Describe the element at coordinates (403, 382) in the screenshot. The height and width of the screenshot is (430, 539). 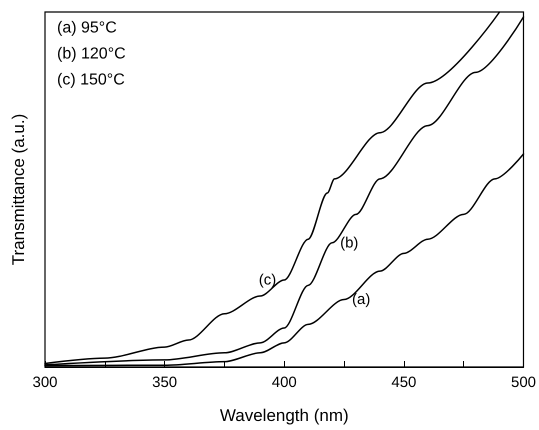
I see `x-tick-label: 450` at that location.